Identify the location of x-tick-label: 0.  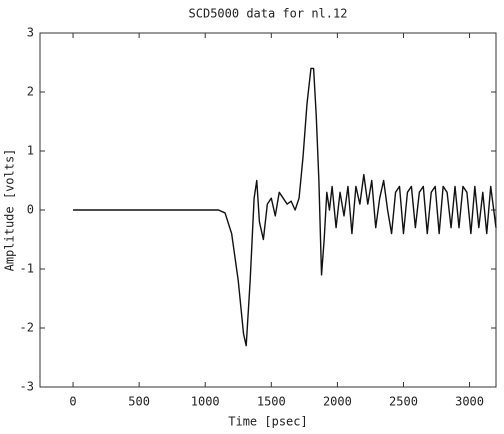
(72, 402).